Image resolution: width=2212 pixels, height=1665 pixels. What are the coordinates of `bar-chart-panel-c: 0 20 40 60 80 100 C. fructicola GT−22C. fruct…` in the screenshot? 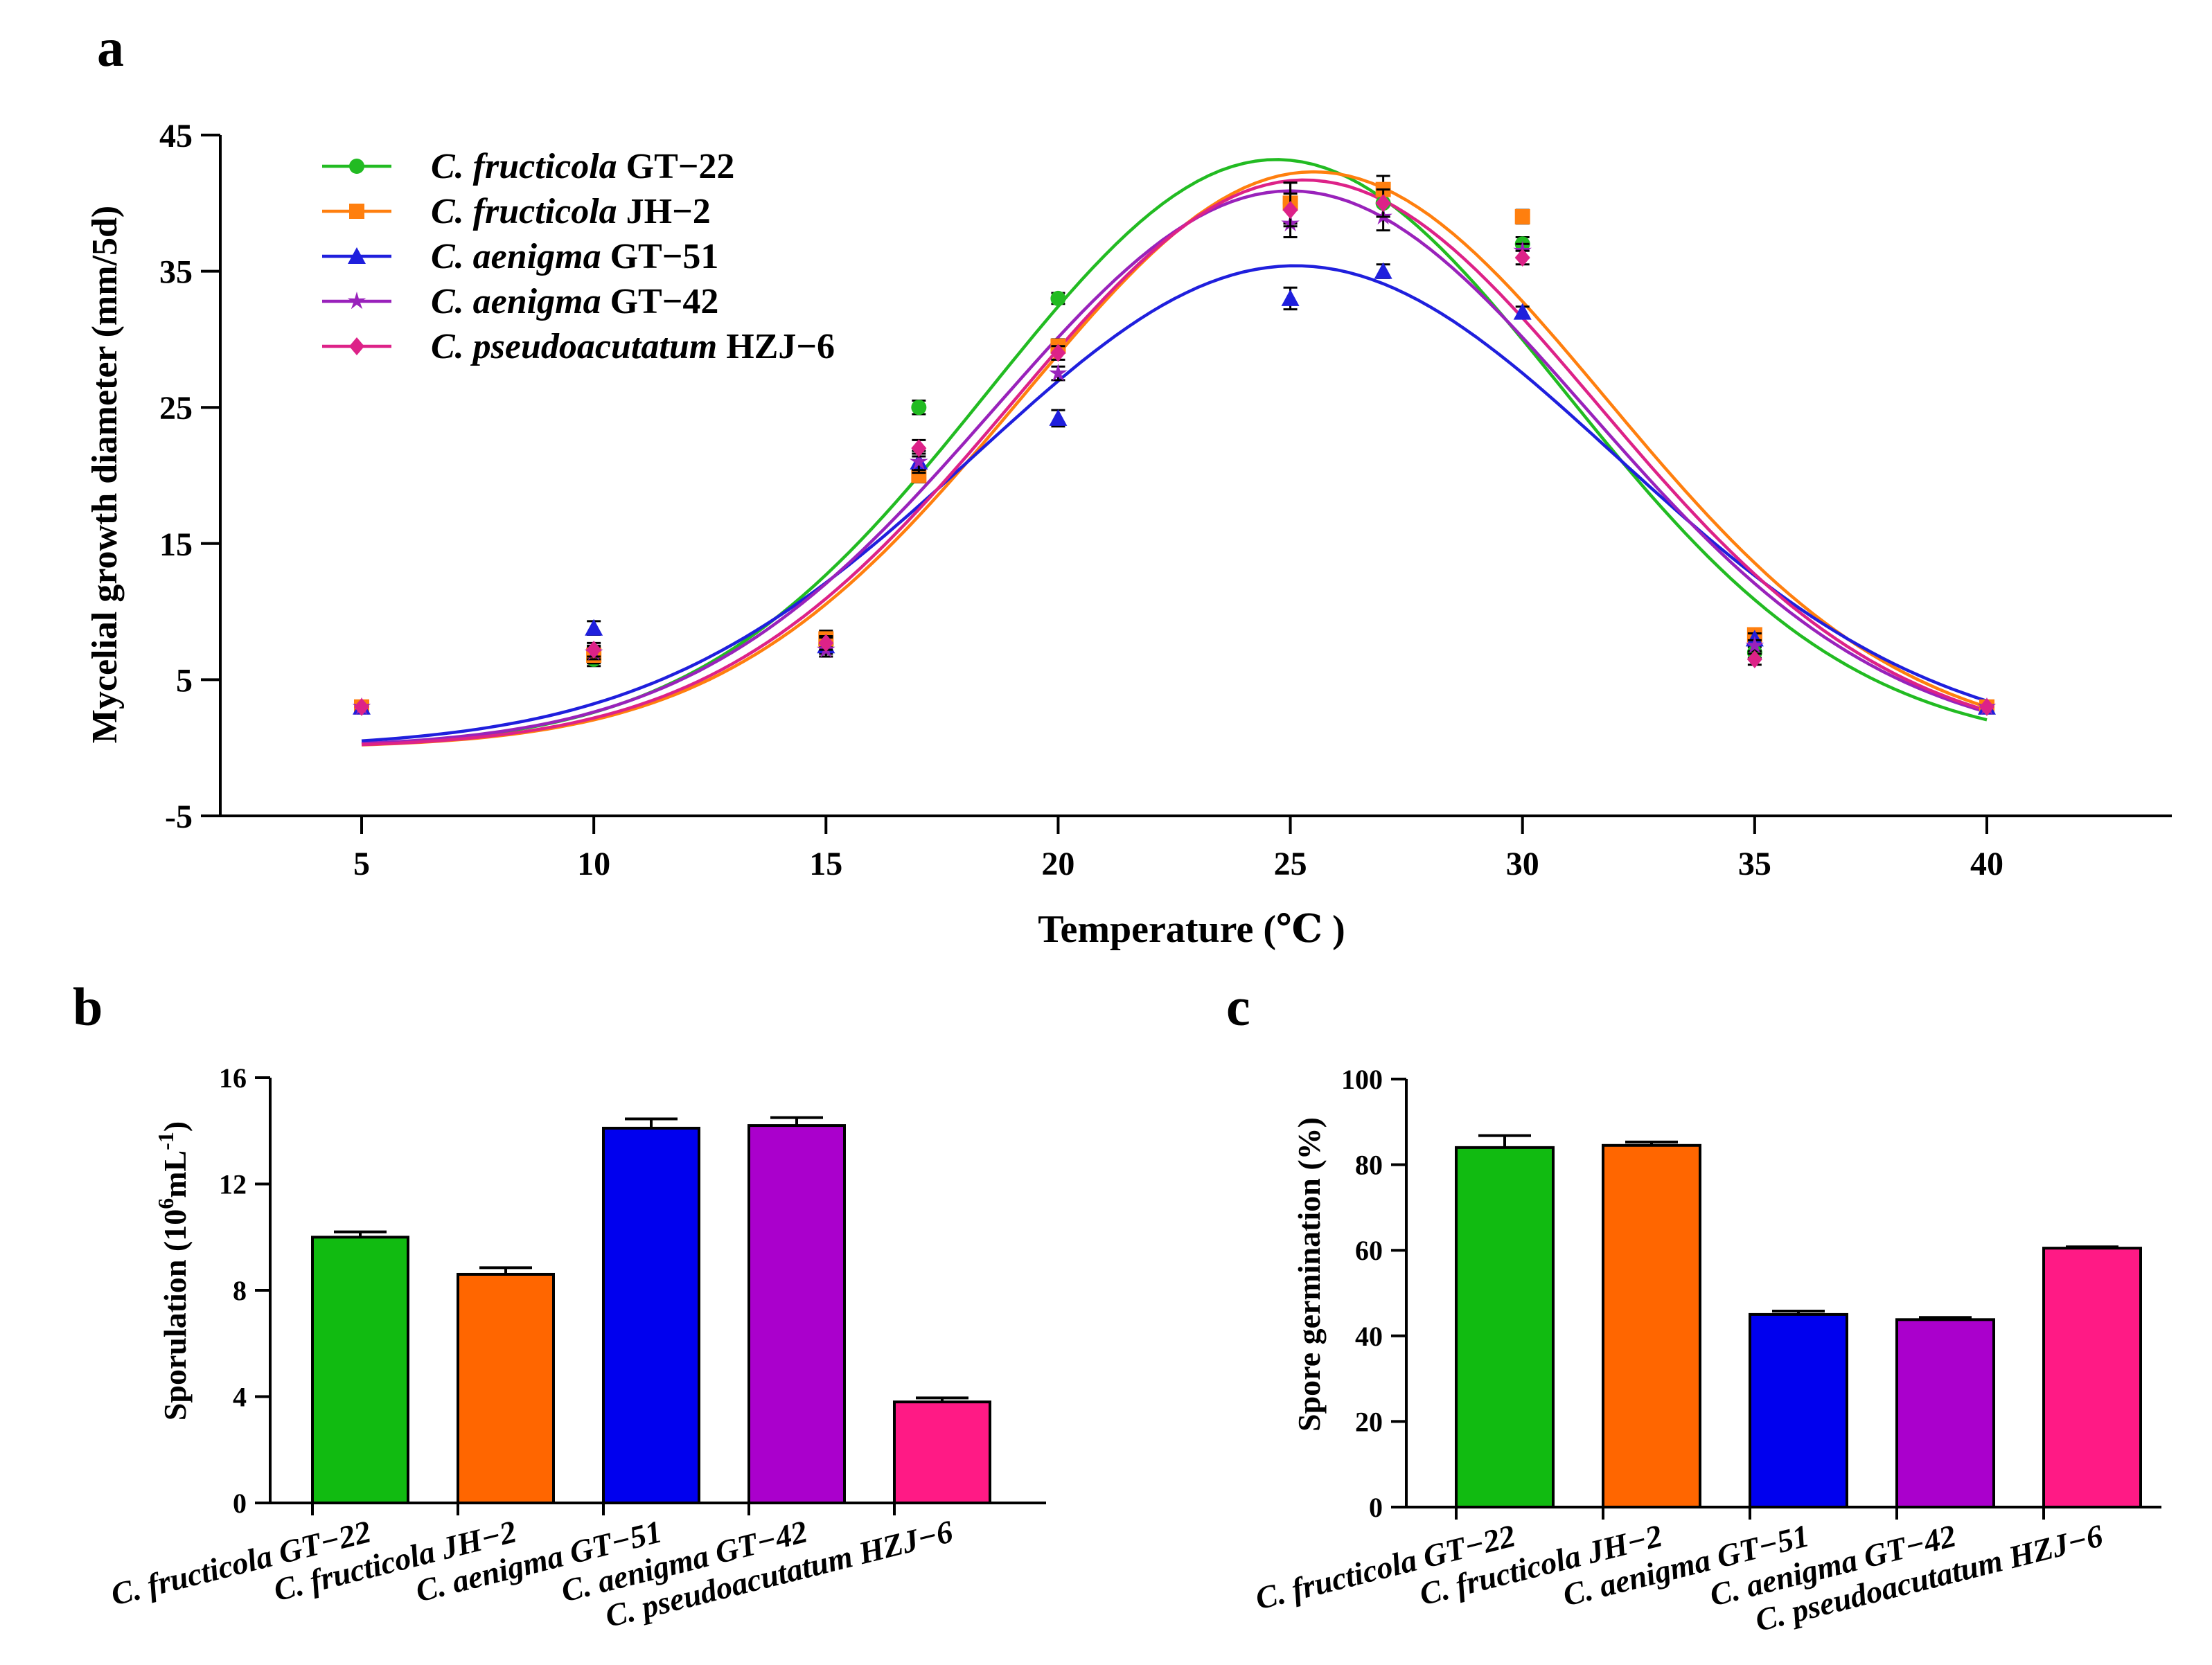 It's located at (1707, 1351).